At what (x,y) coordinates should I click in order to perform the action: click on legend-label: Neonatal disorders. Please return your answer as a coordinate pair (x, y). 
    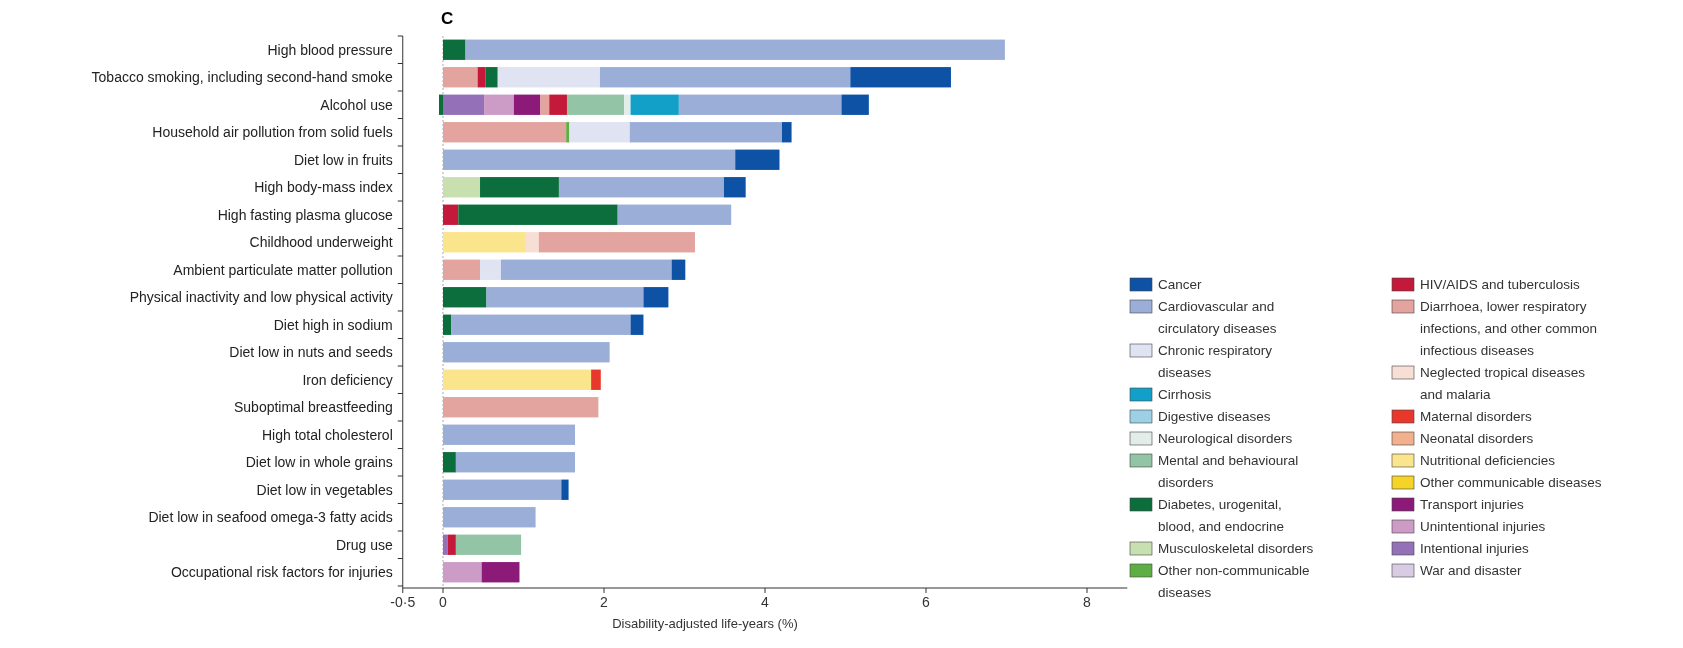
    Looking at the image, I should click on (1477, 438).